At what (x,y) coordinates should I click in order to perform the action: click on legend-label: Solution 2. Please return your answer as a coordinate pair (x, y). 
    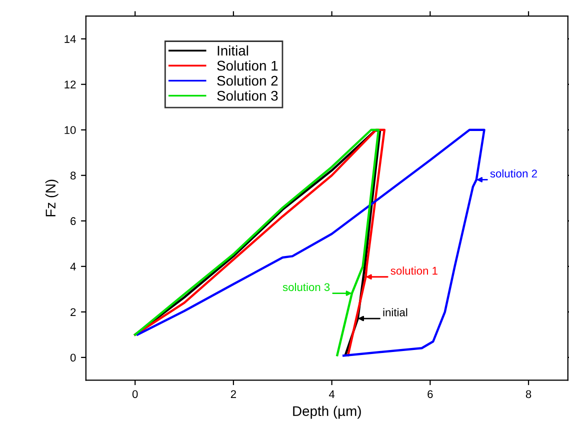
    Looking at the image, I should click on (247, 80).